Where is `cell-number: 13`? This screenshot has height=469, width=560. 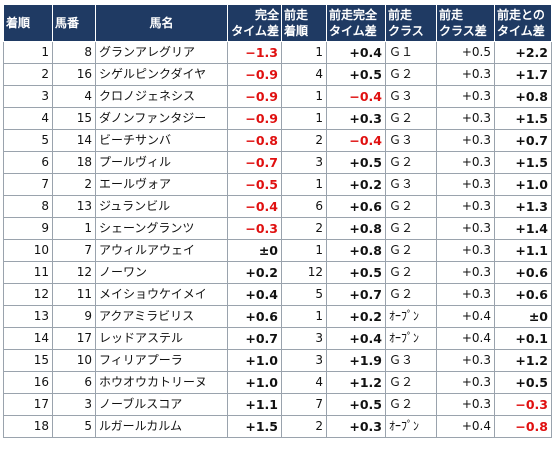 cell-number: 13 is located at coordinates (74, 206).